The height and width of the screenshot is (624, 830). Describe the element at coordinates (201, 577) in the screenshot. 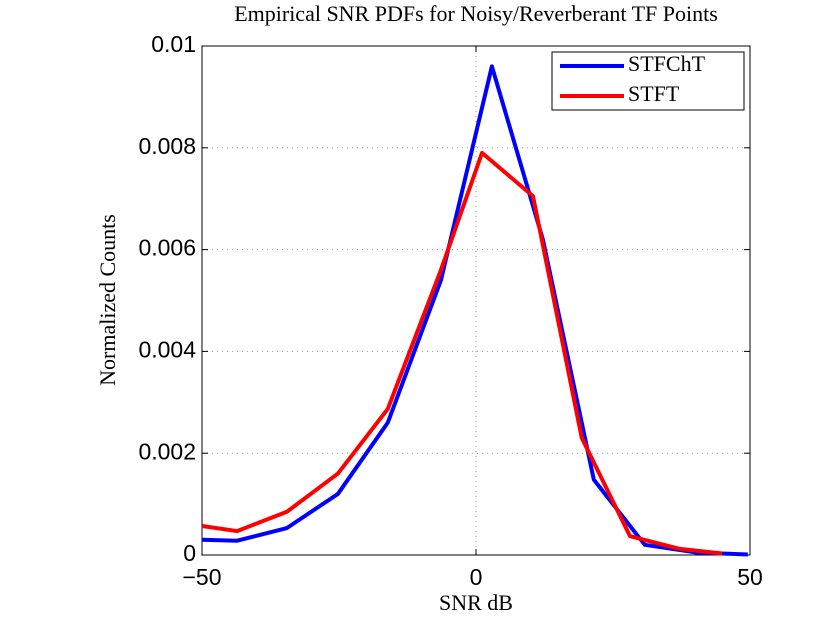

I see `x-tick-label: −50` at that location.